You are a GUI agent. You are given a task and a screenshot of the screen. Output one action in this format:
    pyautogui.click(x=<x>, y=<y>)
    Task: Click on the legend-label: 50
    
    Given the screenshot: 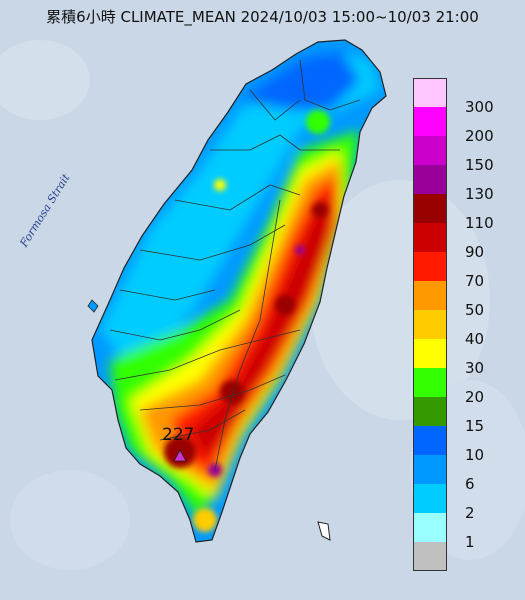 What is the action you would take?
    pyautogui.click(x=475, y=310)
    